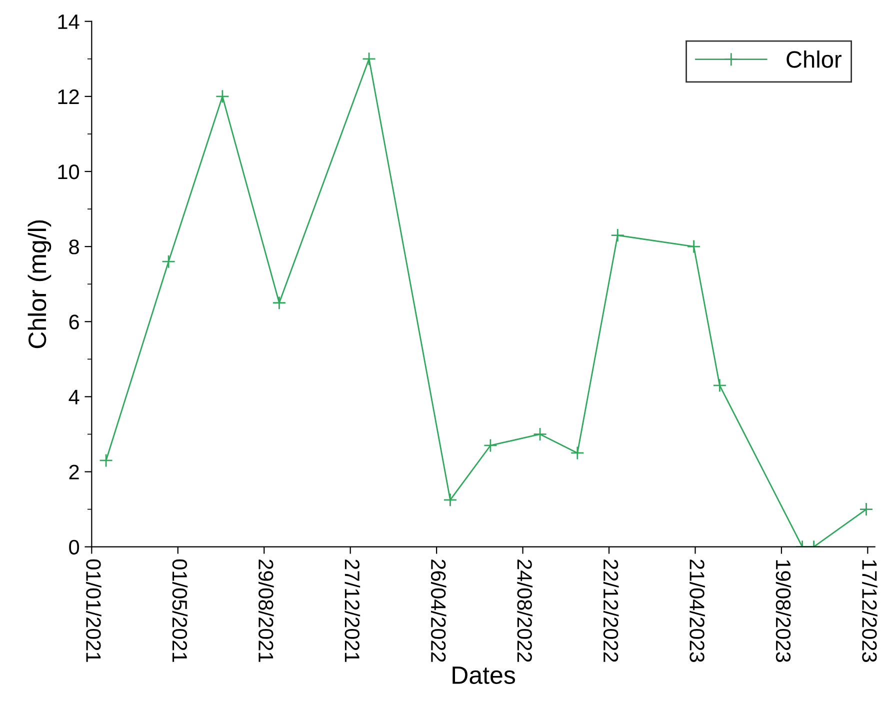 This screenshot has height=712, width=890. What do you see at coordinates (74, 247) in the screenshot?
I see `y-tick-label: 8` at bounding box center [74, 247].